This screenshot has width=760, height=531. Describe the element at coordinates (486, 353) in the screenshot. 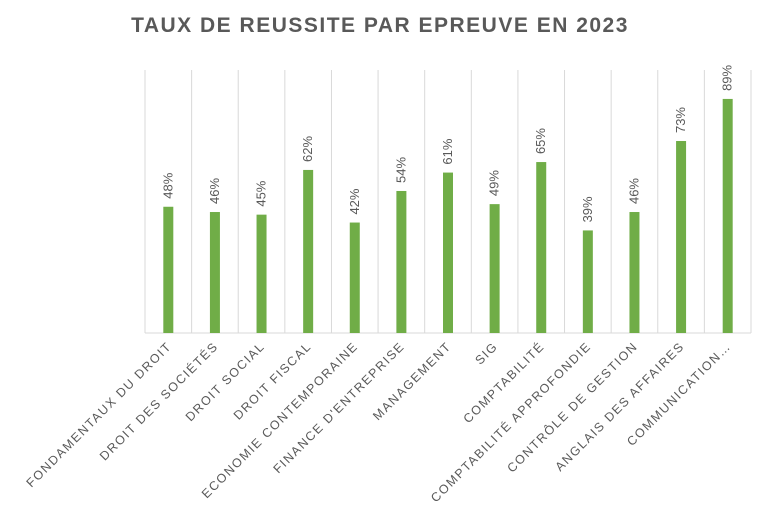

I see `category-label: SIG` at that location.